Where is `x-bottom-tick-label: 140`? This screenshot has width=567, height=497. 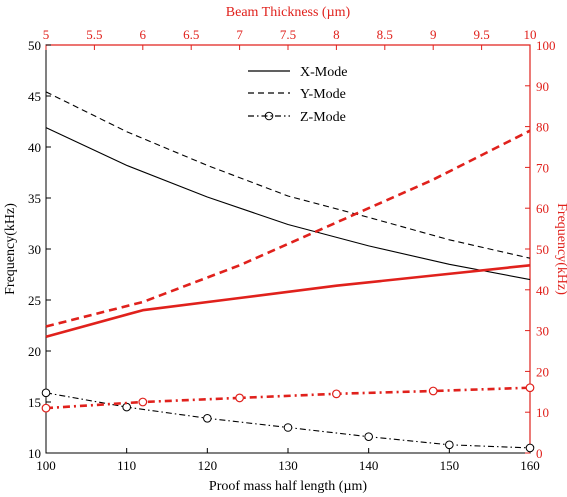 x-bottom-tick-label: 140 is located at coordinates (369, 465).